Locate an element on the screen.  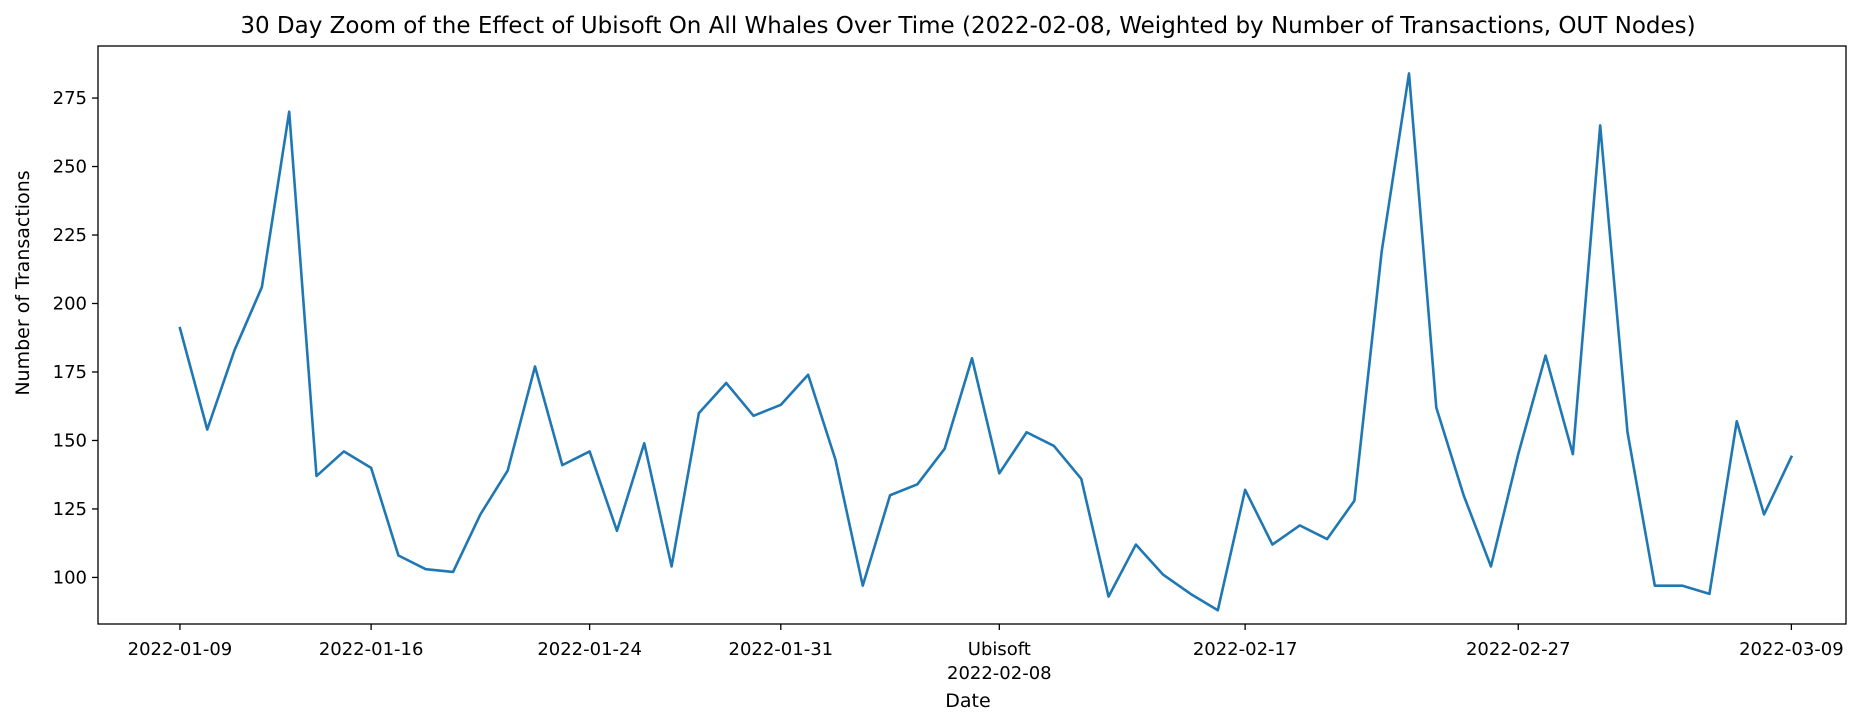
y-tick-label-200: 200 is located at coordinates (70, 303).